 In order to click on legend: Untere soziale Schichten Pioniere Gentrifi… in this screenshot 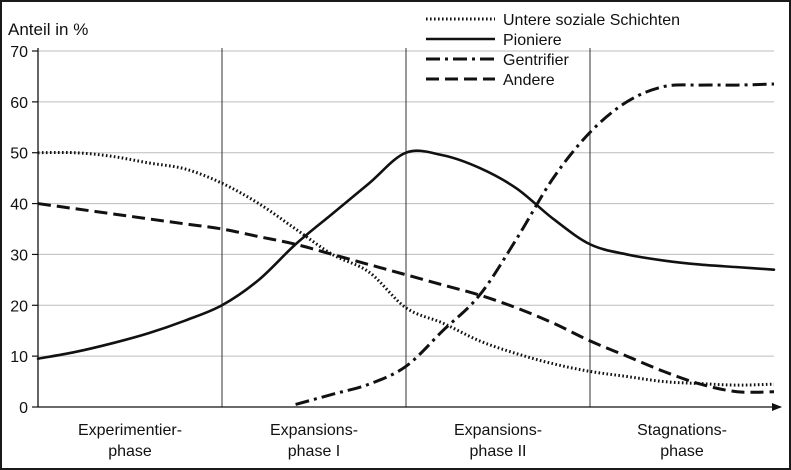, I will do `click(553, 50)`.